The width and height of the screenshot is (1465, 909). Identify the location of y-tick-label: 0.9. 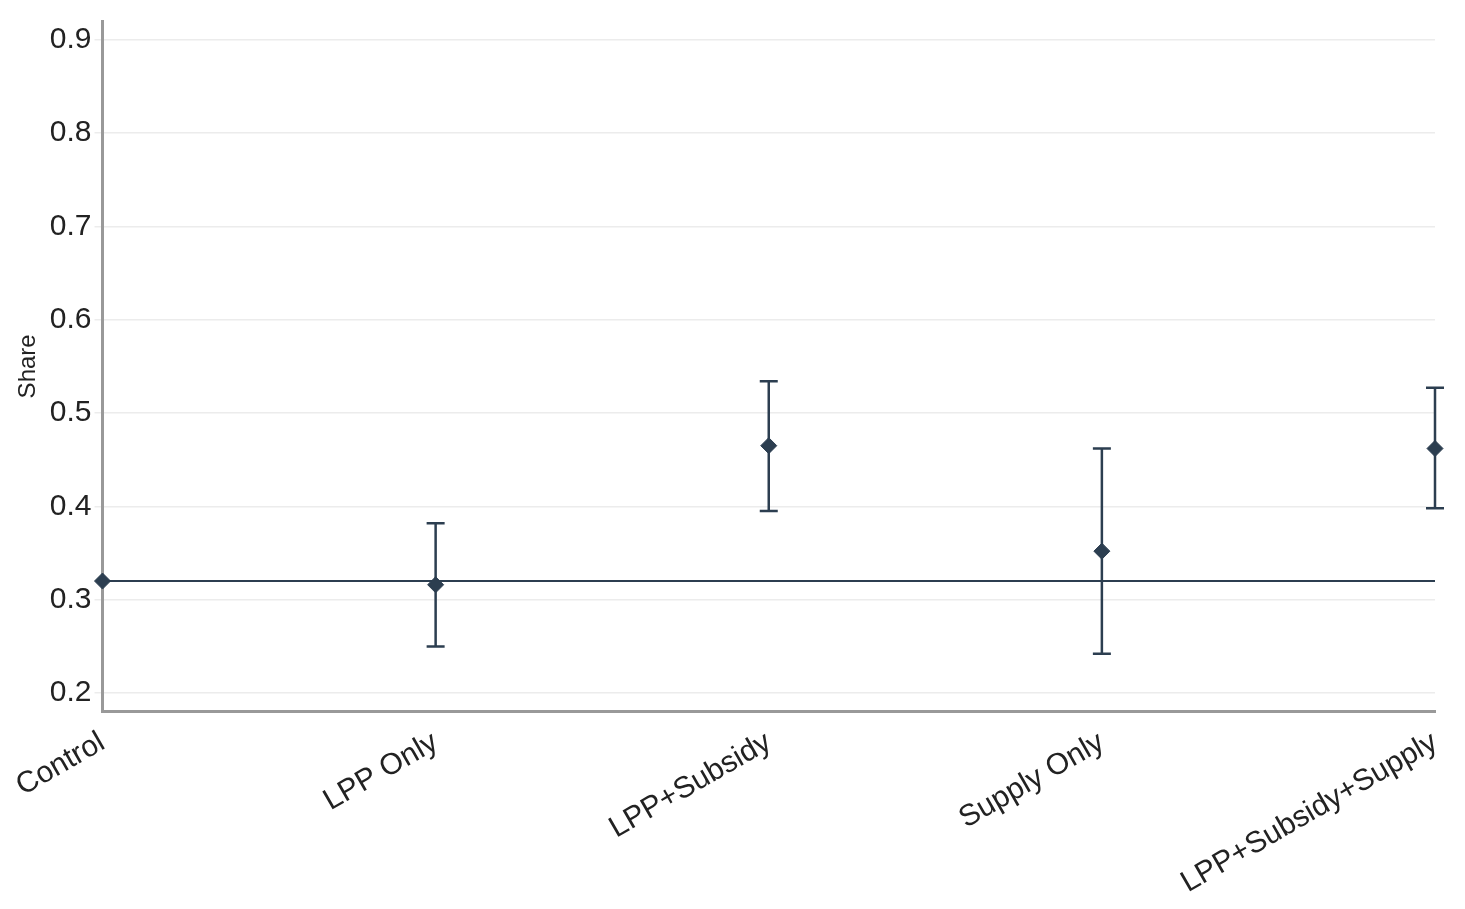
(70, 37).